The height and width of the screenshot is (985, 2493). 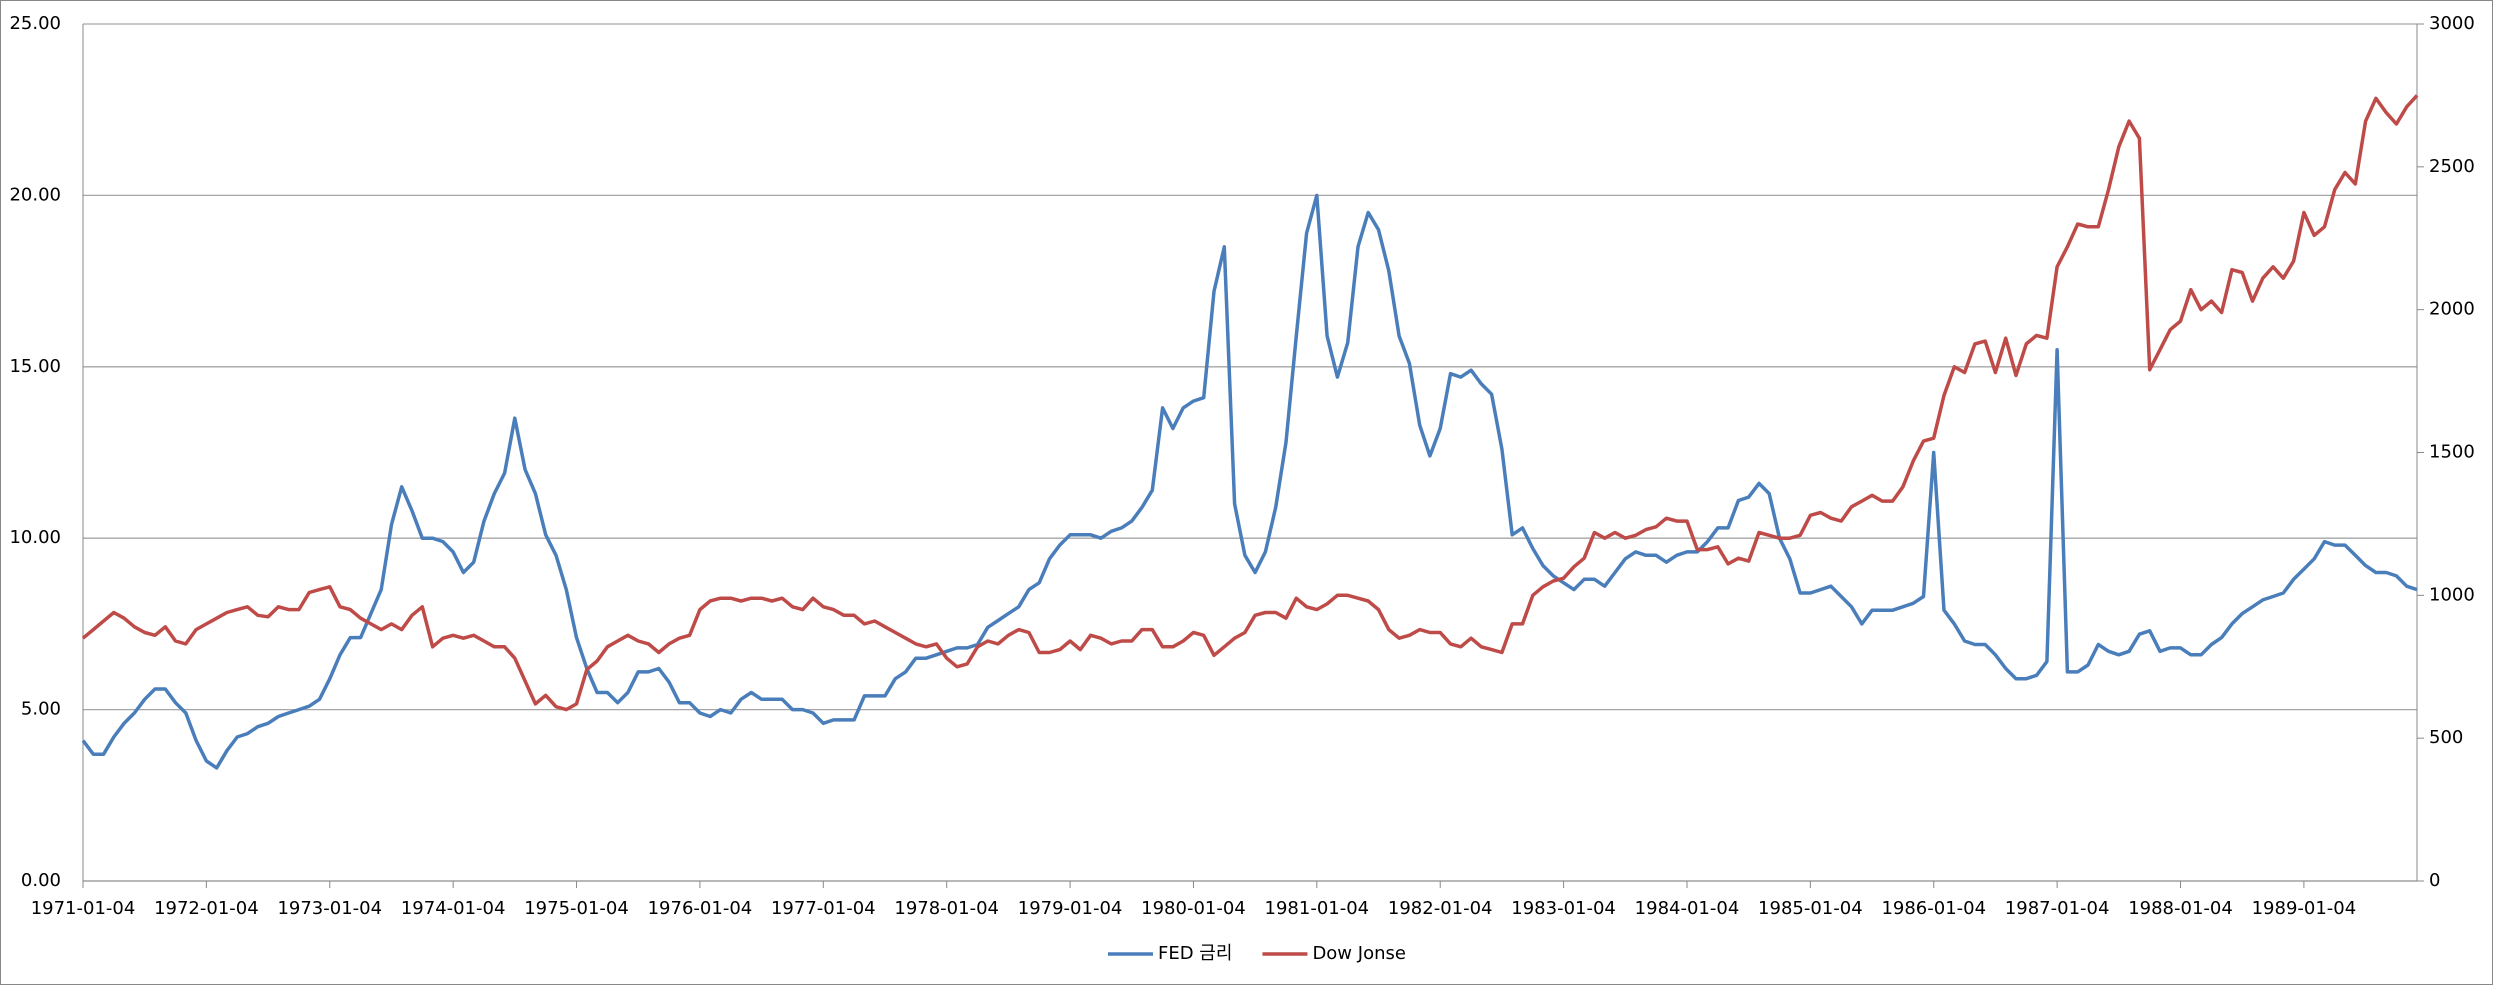 I want to click on x-tick-label: 1976-01-04, so click(x=700, y=908).